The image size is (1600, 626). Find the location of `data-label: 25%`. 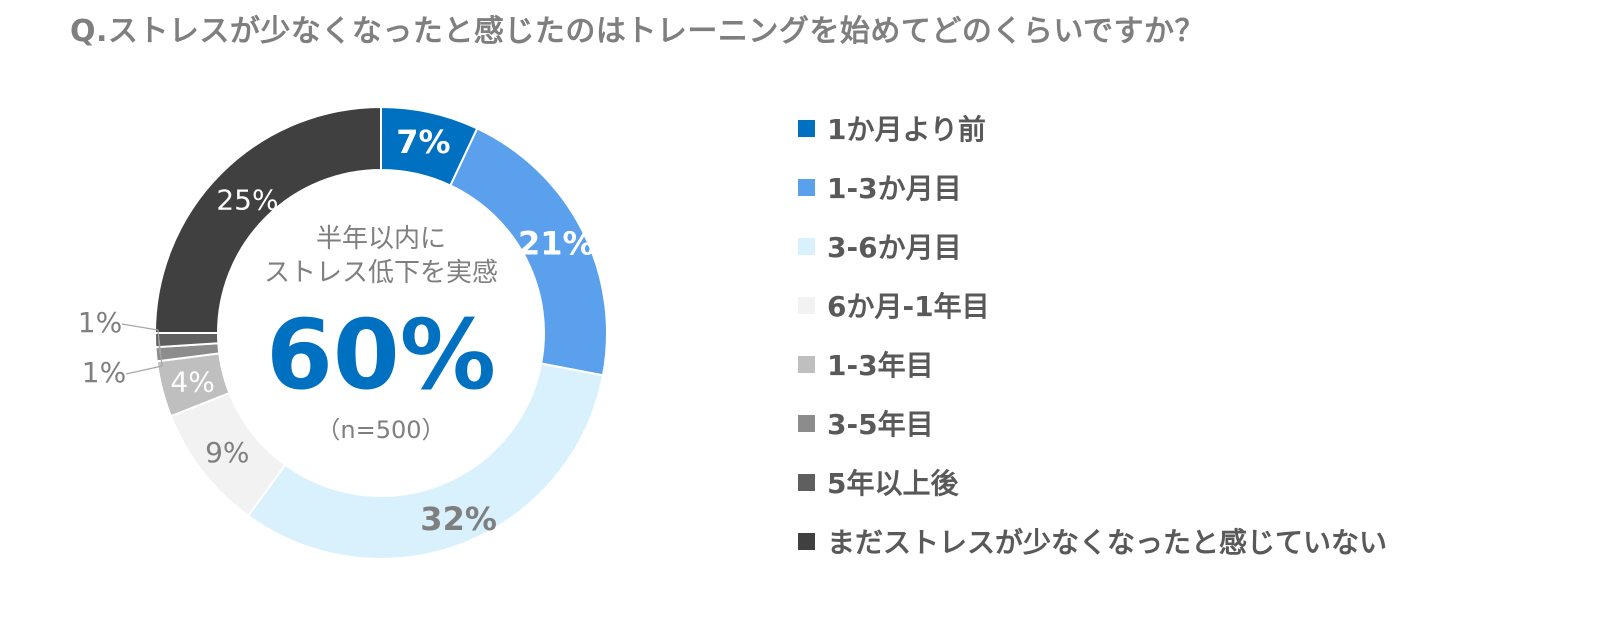

data-label: 25% is located at coordinates (247, 199).